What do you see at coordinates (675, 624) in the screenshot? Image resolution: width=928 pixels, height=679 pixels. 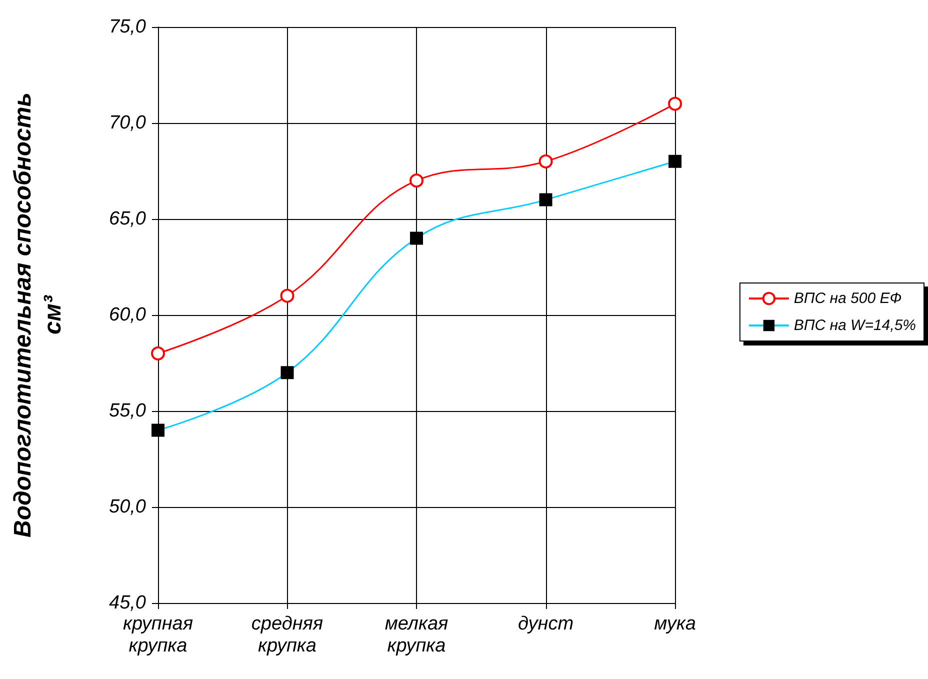 I see `x-tick-label: мука` at bounding box center [675, 624].